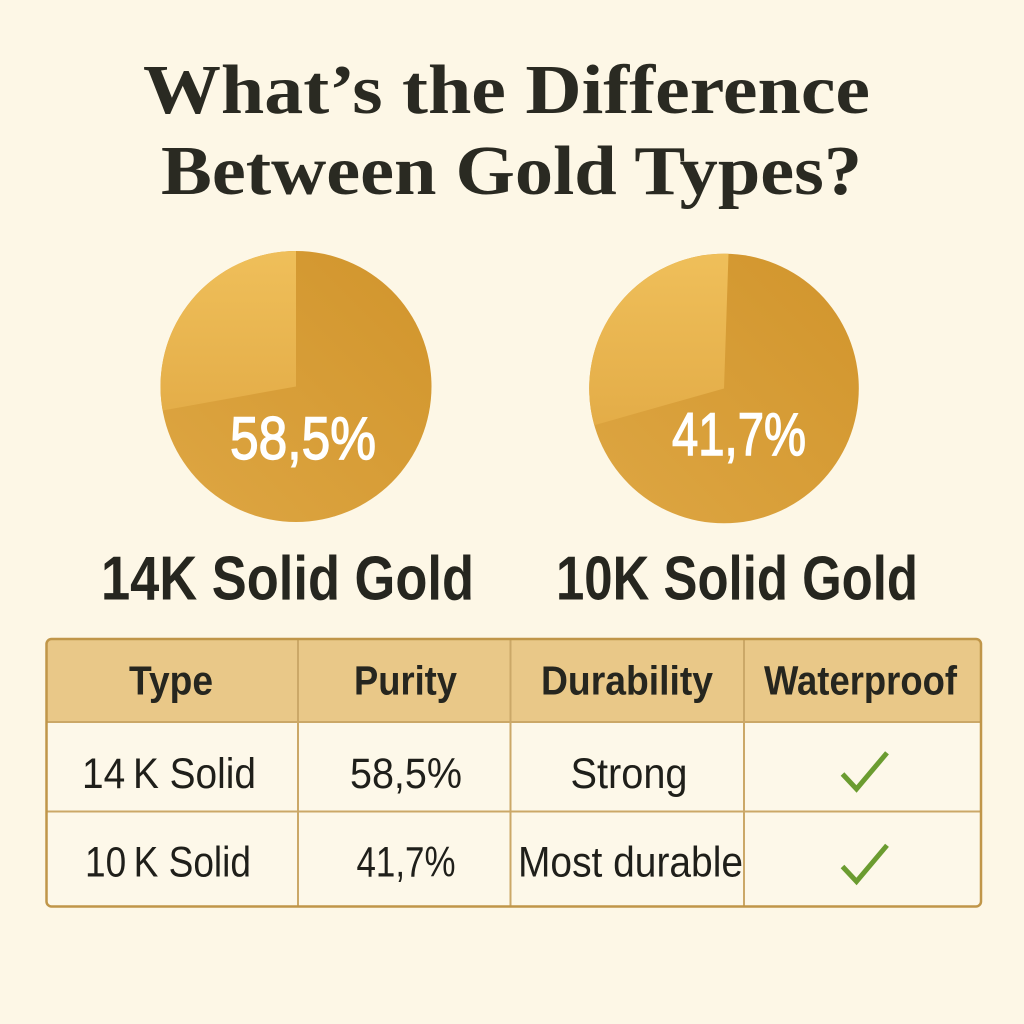 Image resolution: width=1024 pixels, height=1024 pixels. I want to click on svg-text: Waterproof, so click(860, 681).